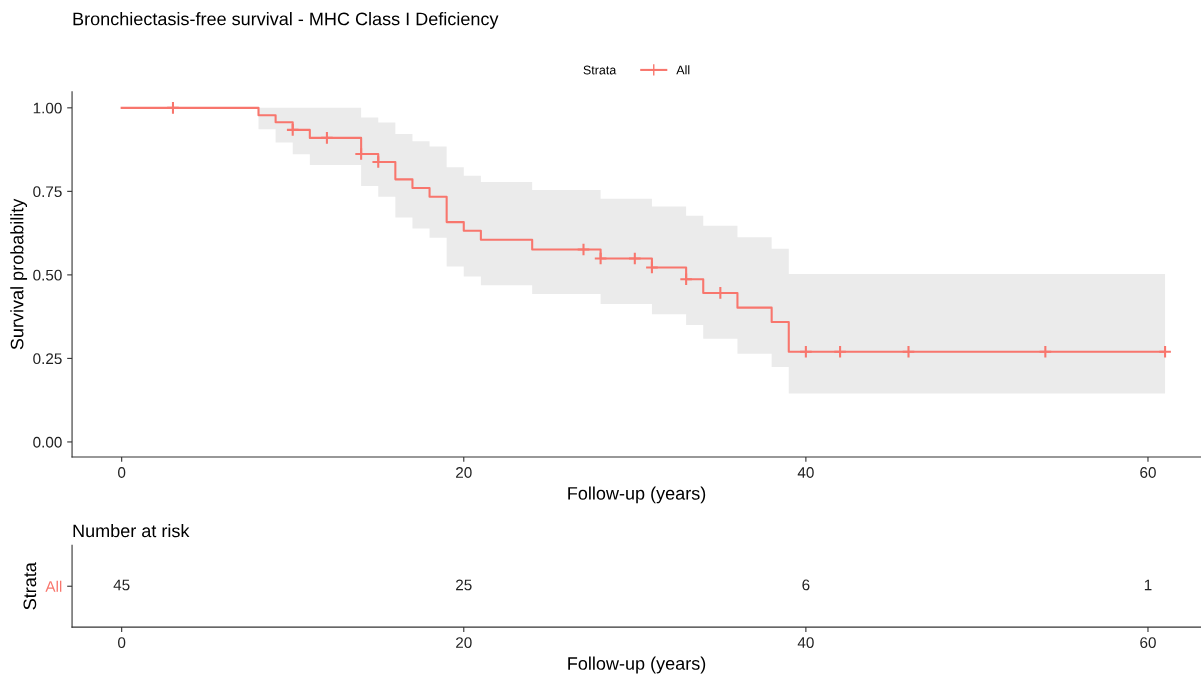  What do you see at coordinates (47, 275) in the screenshot?
I see `y-tick-label: 0.50` at bounding box center [47, 275].